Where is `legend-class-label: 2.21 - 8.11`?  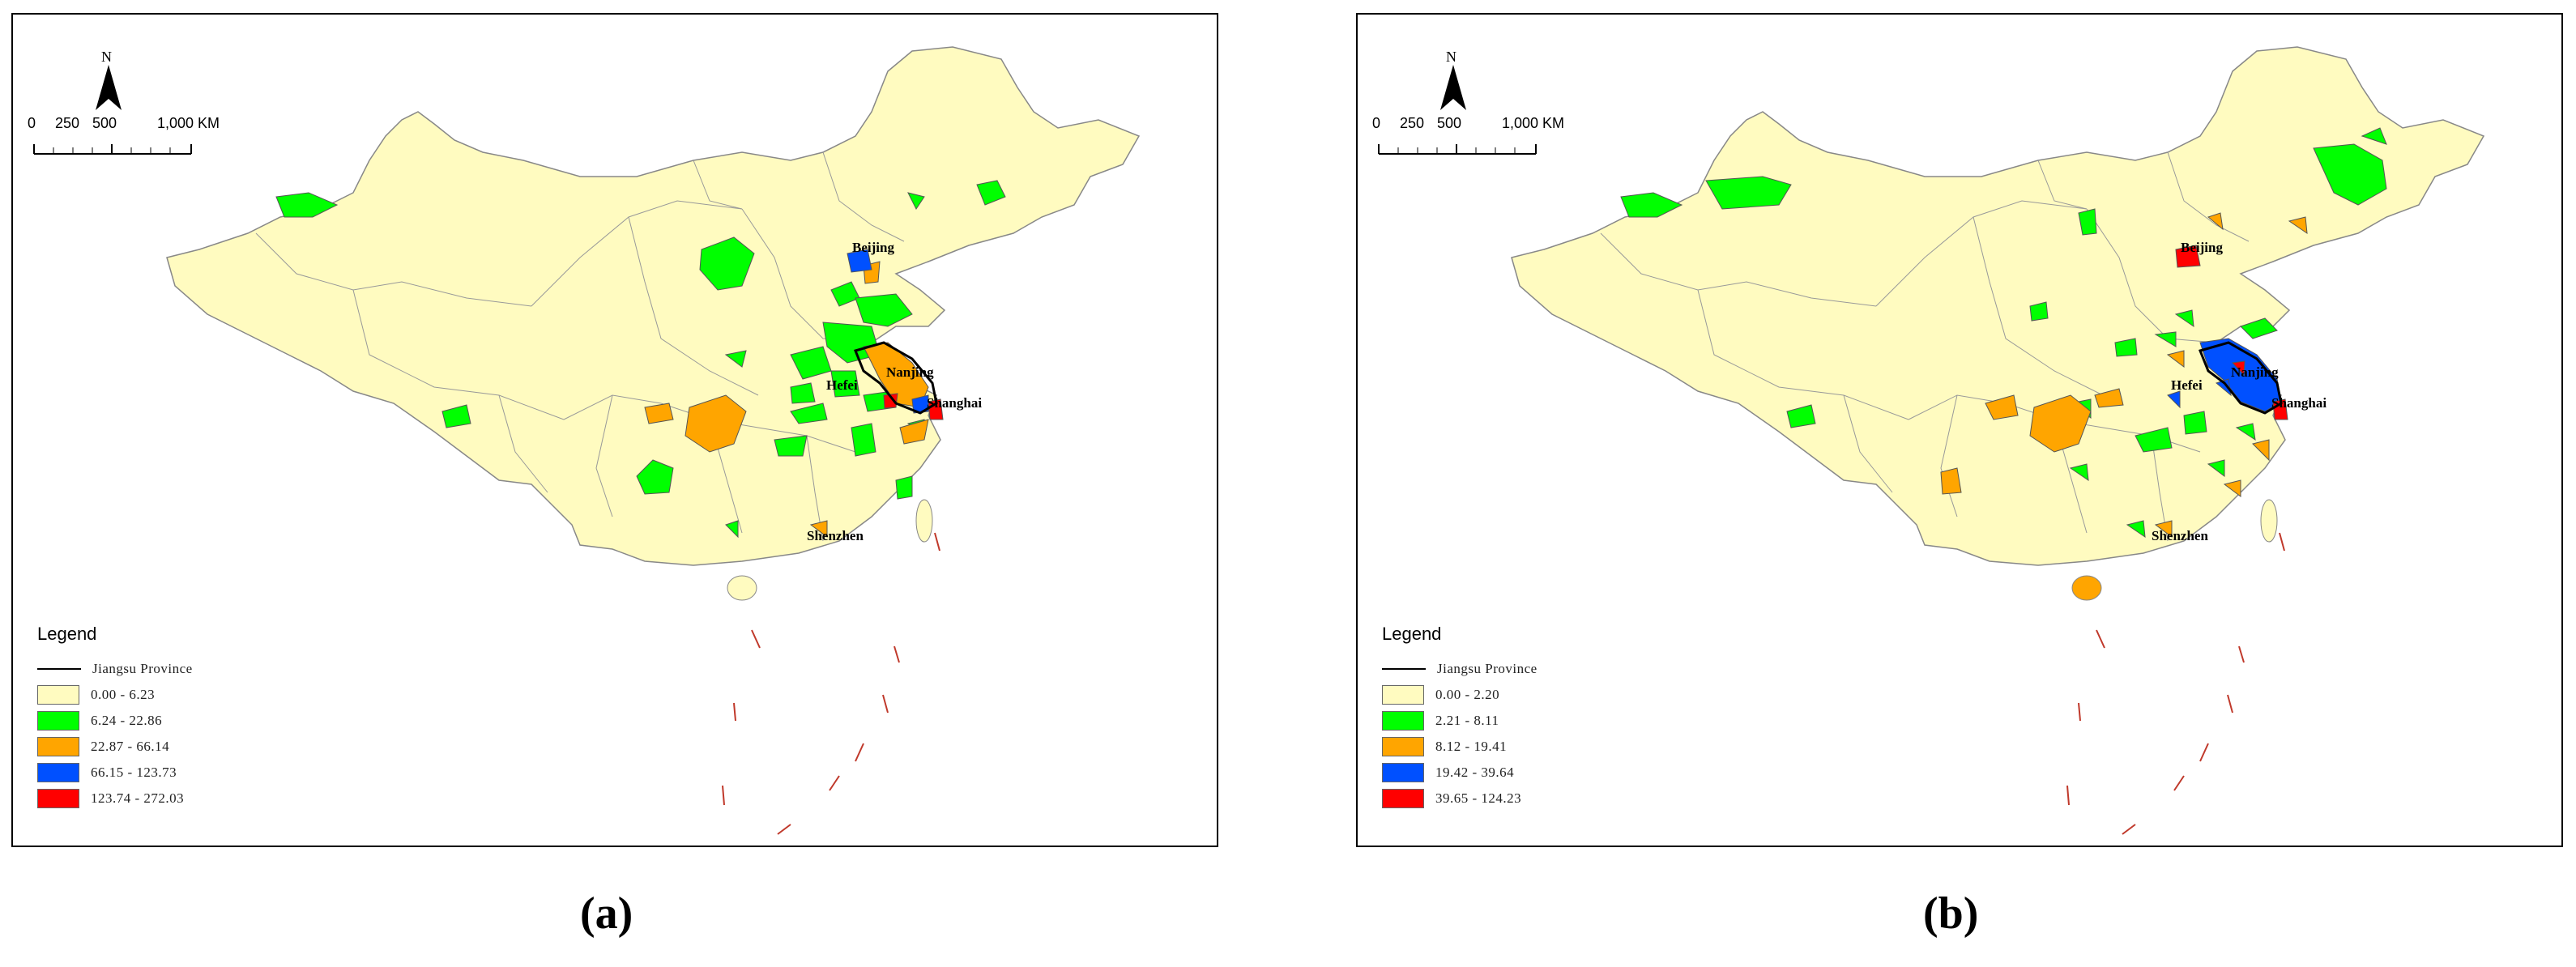 legend-class-label: 2.21 - 8.11 is located at coordinates (1467, 720).